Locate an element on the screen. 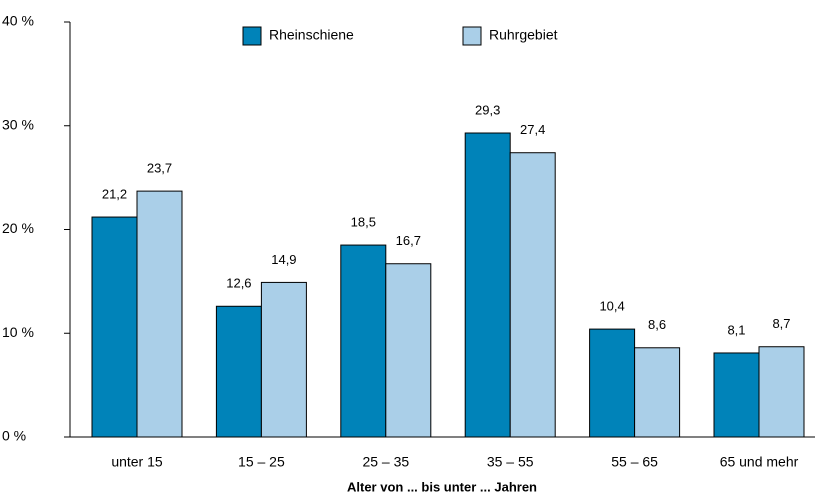 The height and width of the screenshot is (497, 815). y-tick-label: 30 % is located at coordinates (18, 124).